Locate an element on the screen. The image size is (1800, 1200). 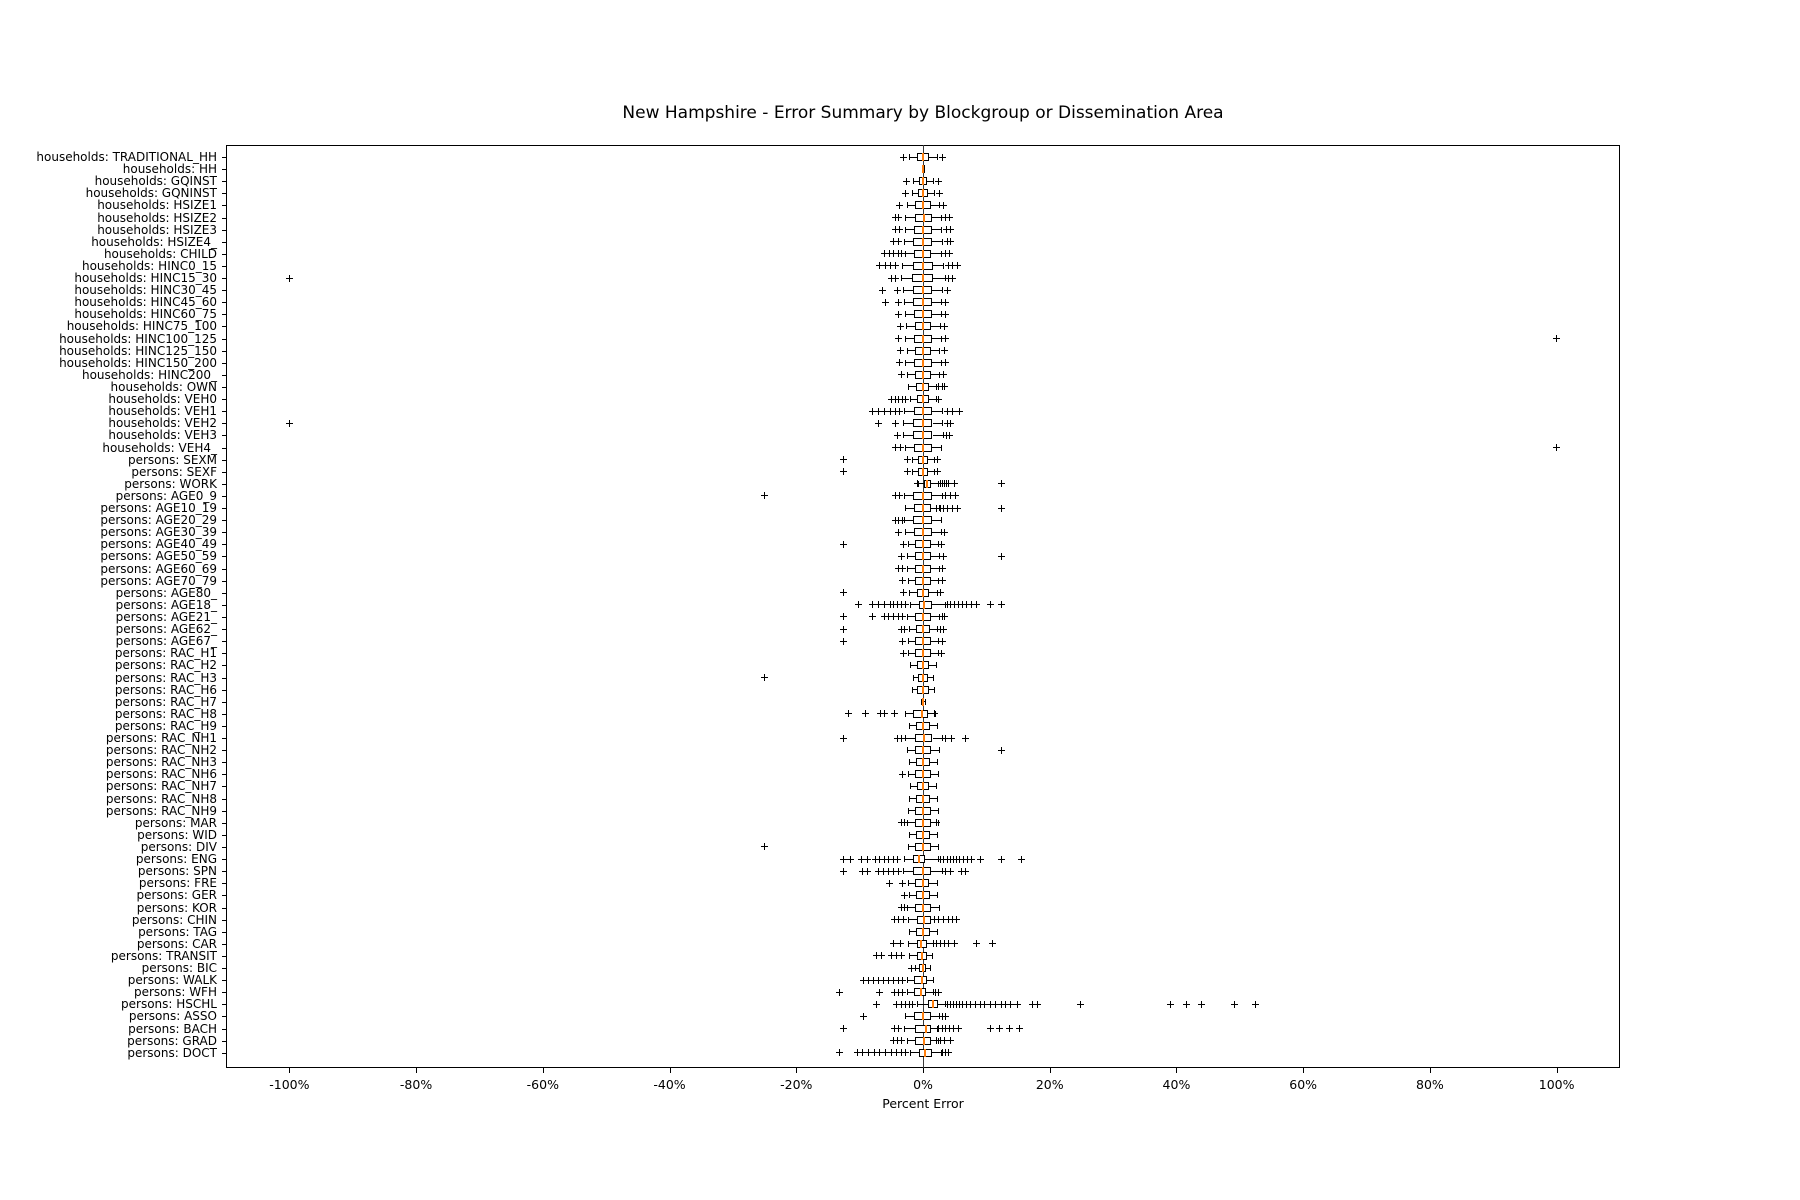
y-tick-label: persons: RAC_NH1 is located at coordinates (161, 738).